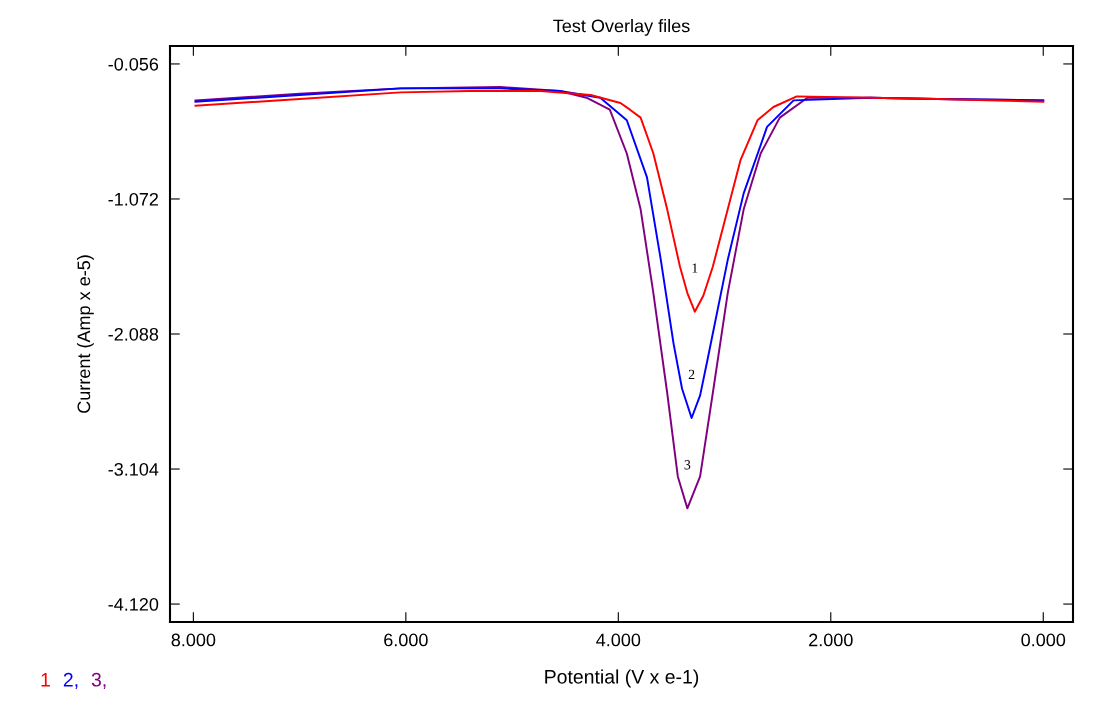  What do you see at coordinates (687, 465) in the screenshot?
I see `annotation: 3` at bounding box center [687, 465].